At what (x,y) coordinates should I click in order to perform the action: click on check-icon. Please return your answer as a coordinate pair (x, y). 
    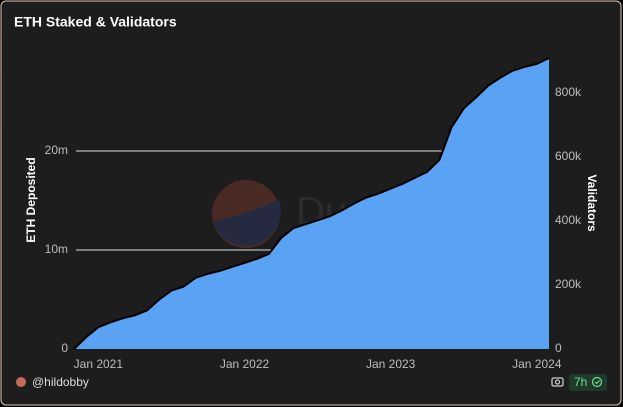
    Looking at the image, I should click on (597, 382).